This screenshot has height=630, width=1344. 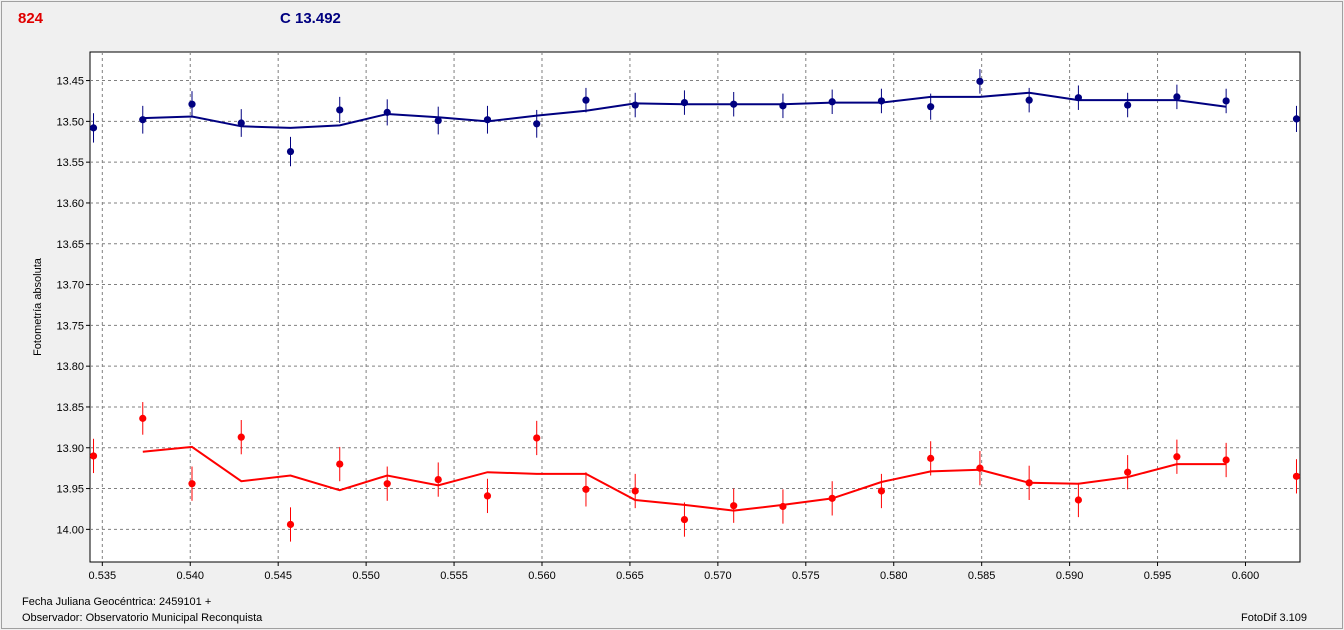 What do you see at coordinates (542, 576) in the screenshot?
I see `x-tick-label: 0.560` at bounding box center [542, 576].